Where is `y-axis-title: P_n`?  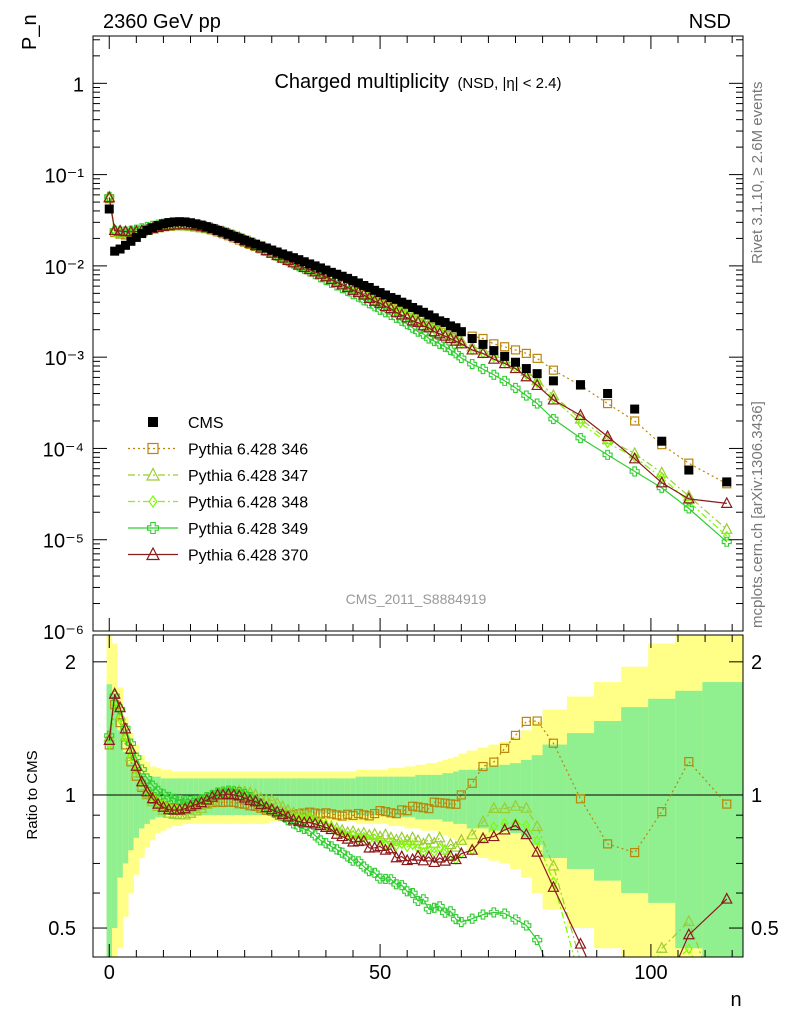
y-axis-title: P_n is located at coordinates (30, 32).